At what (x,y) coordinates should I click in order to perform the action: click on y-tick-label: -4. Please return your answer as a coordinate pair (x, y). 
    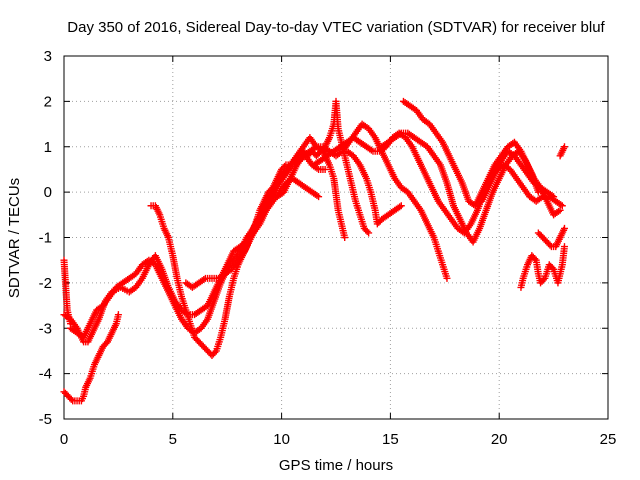
    Looking at the image, I should click on (45, 374).